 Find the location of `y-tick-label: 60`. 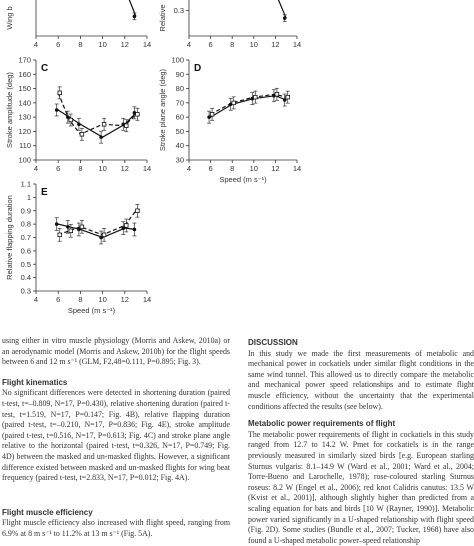

y-tick-label: 60 is located at coordinates (180, 117).